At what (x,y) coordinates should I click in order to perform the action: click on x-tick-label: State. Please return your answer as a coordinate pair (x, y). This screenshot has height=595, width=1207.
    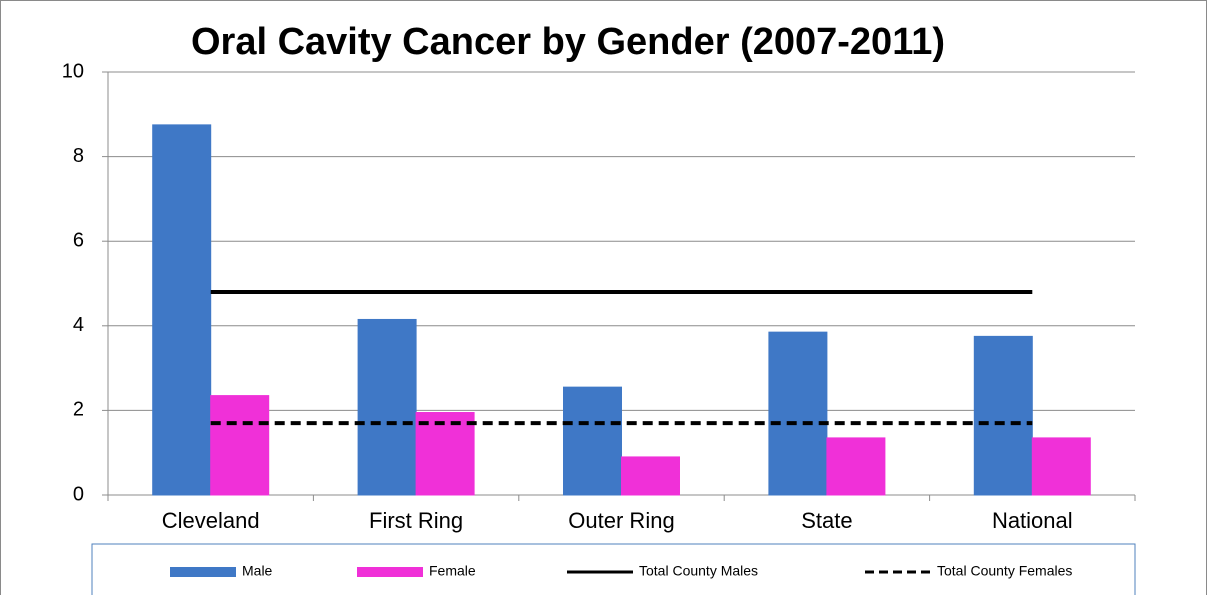
    Looking at the image, I should click on (826, 520).